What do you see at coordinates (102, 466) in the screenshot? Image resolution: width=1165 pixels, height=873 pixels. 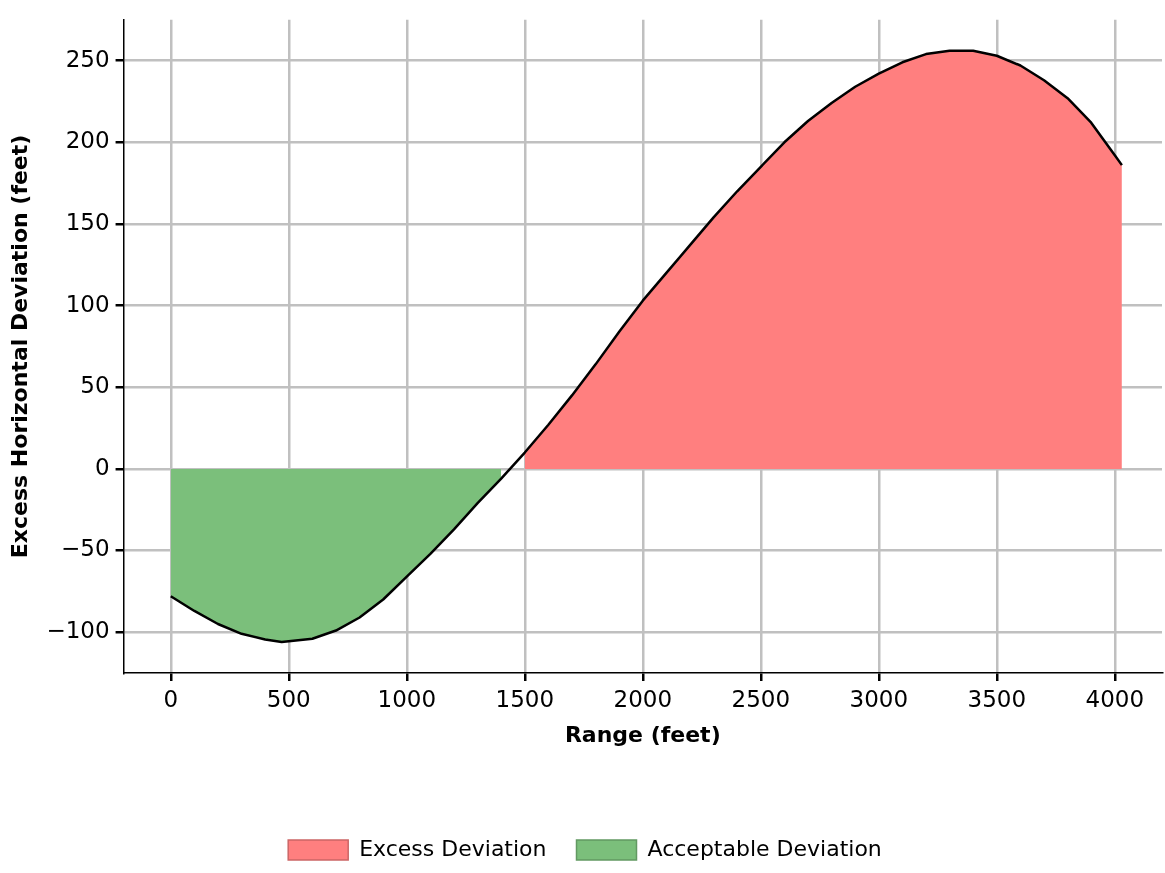 I see `y-tick-label: 0` at bounding box center [102, 466].